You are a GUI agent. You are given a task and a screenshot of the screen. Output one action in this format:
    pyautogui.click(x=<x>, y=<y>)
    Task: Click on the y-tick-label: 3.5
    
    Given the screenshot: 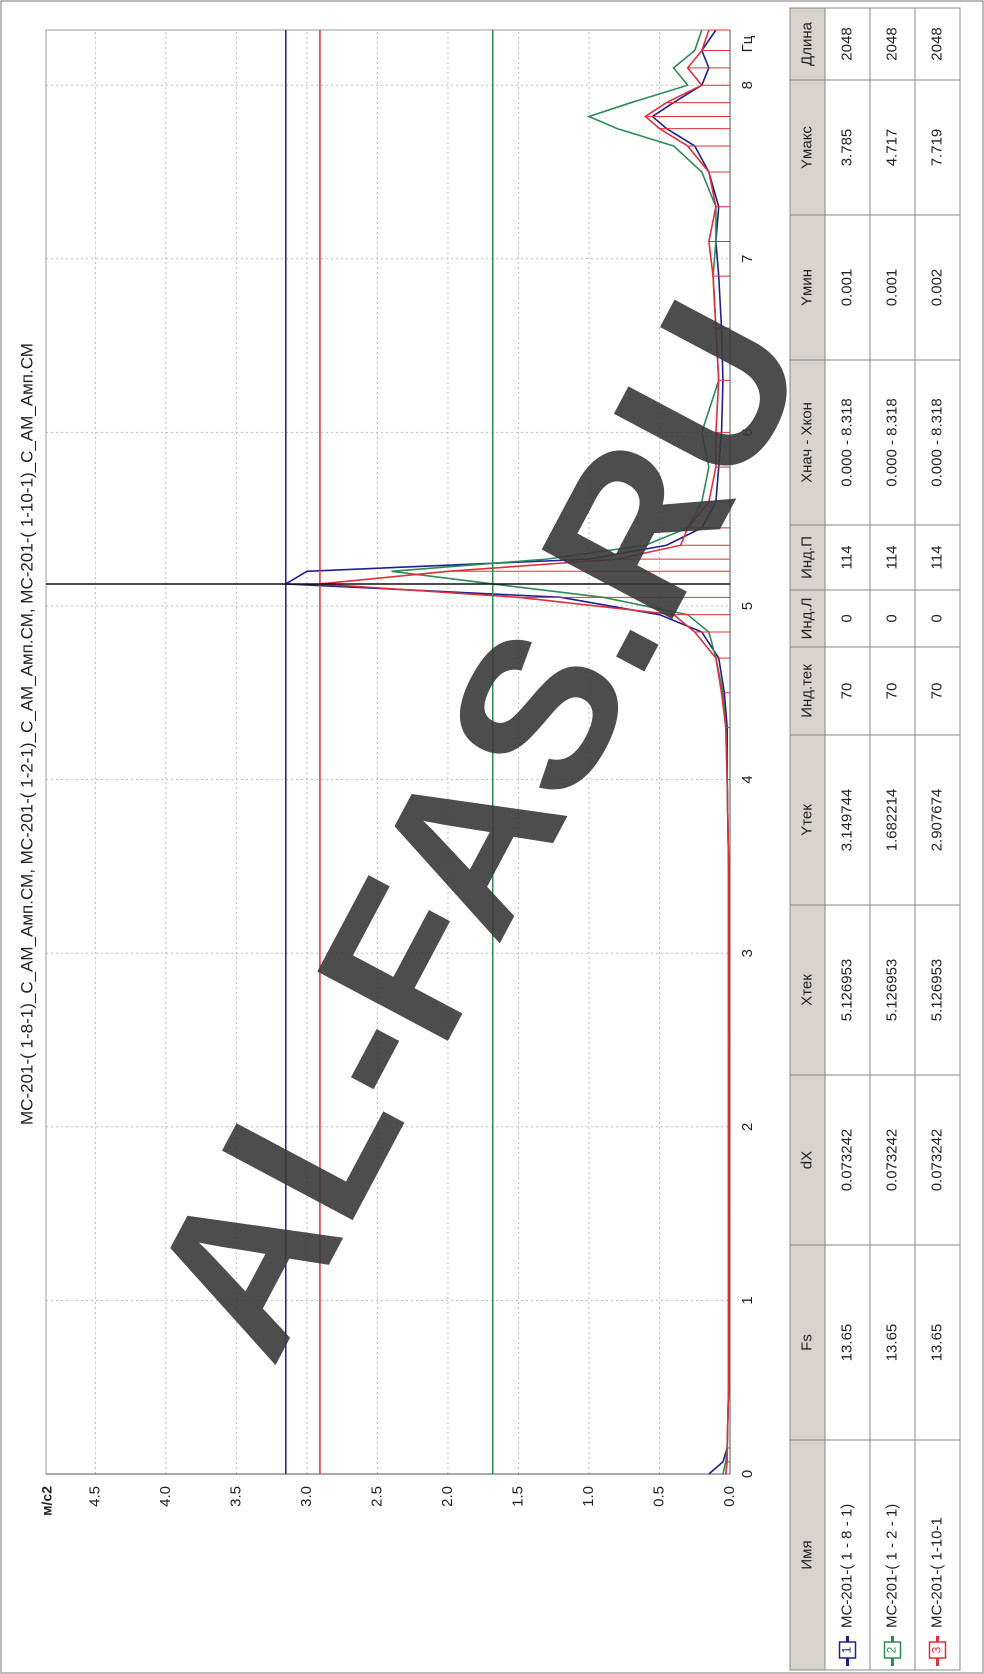 What is the action you would take?
    pyautogui.click(x=235, y=1496)
    